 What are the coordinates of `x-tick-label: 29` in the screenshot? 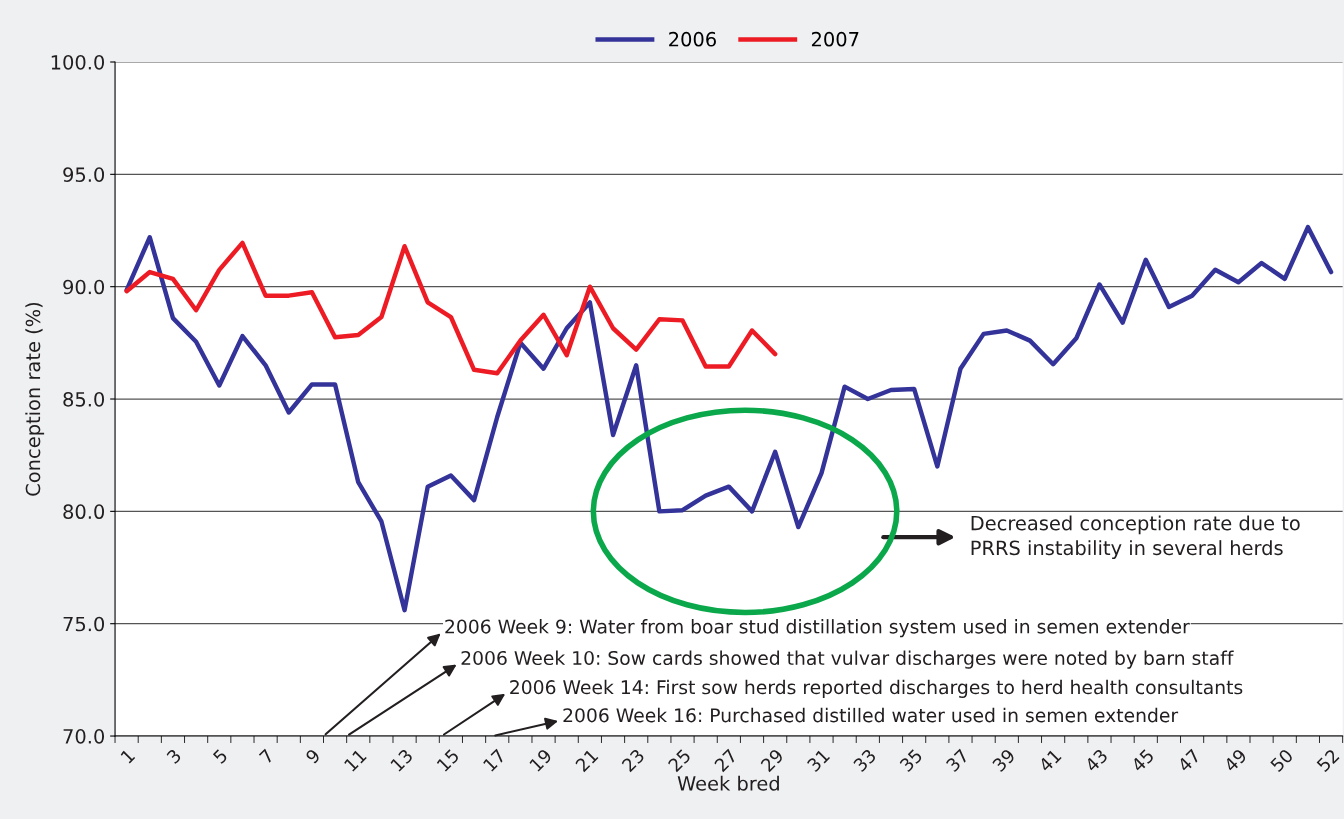 It's located at (772, 760).